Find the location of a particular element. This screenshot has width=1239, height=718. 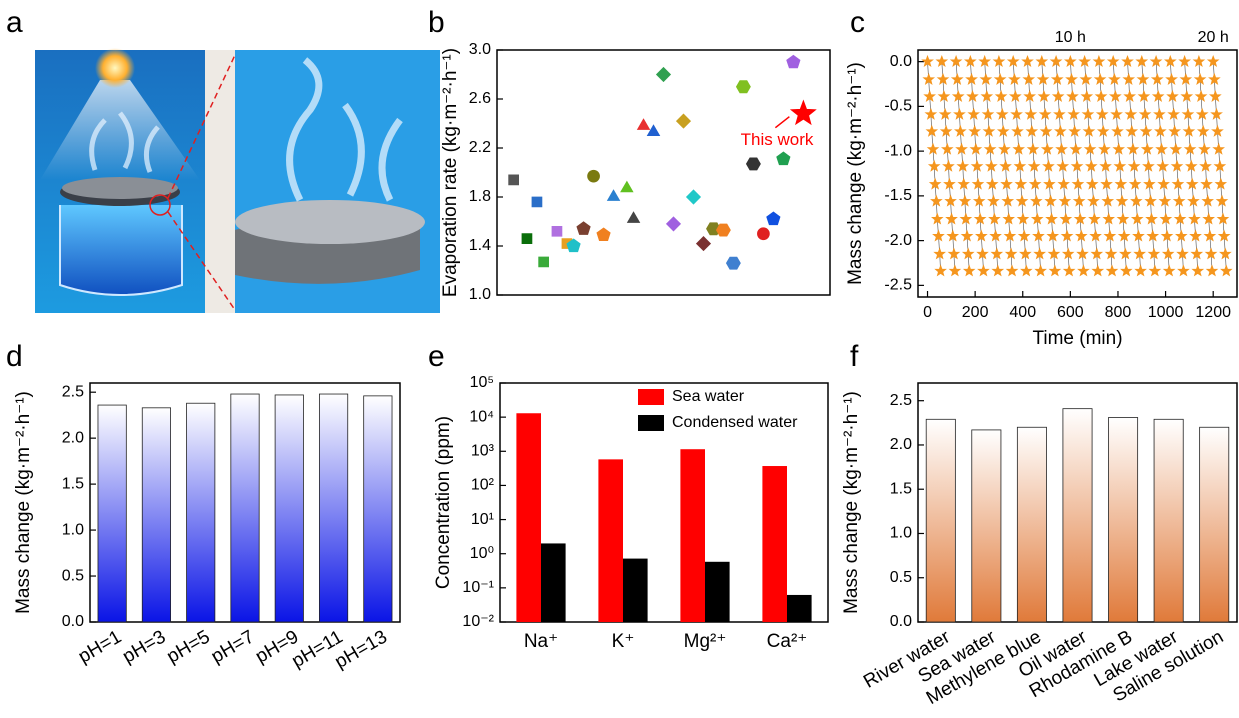

plot-frame is located at coordinates (663, 172).